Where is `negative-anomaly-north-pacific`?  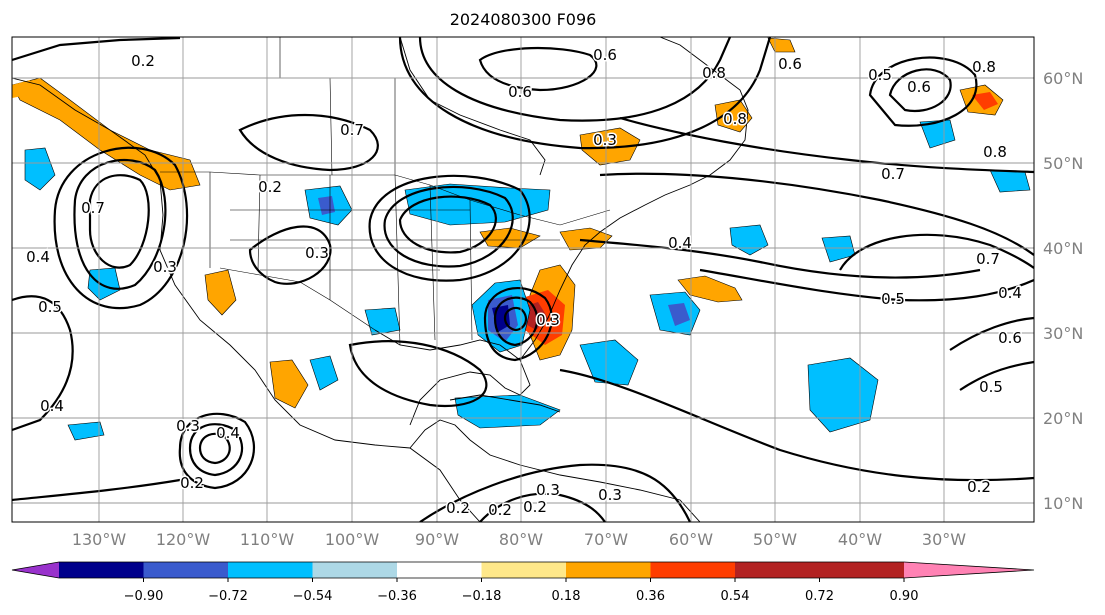
negative-anomaly-north-pacific is located at coordinates (40, 169).